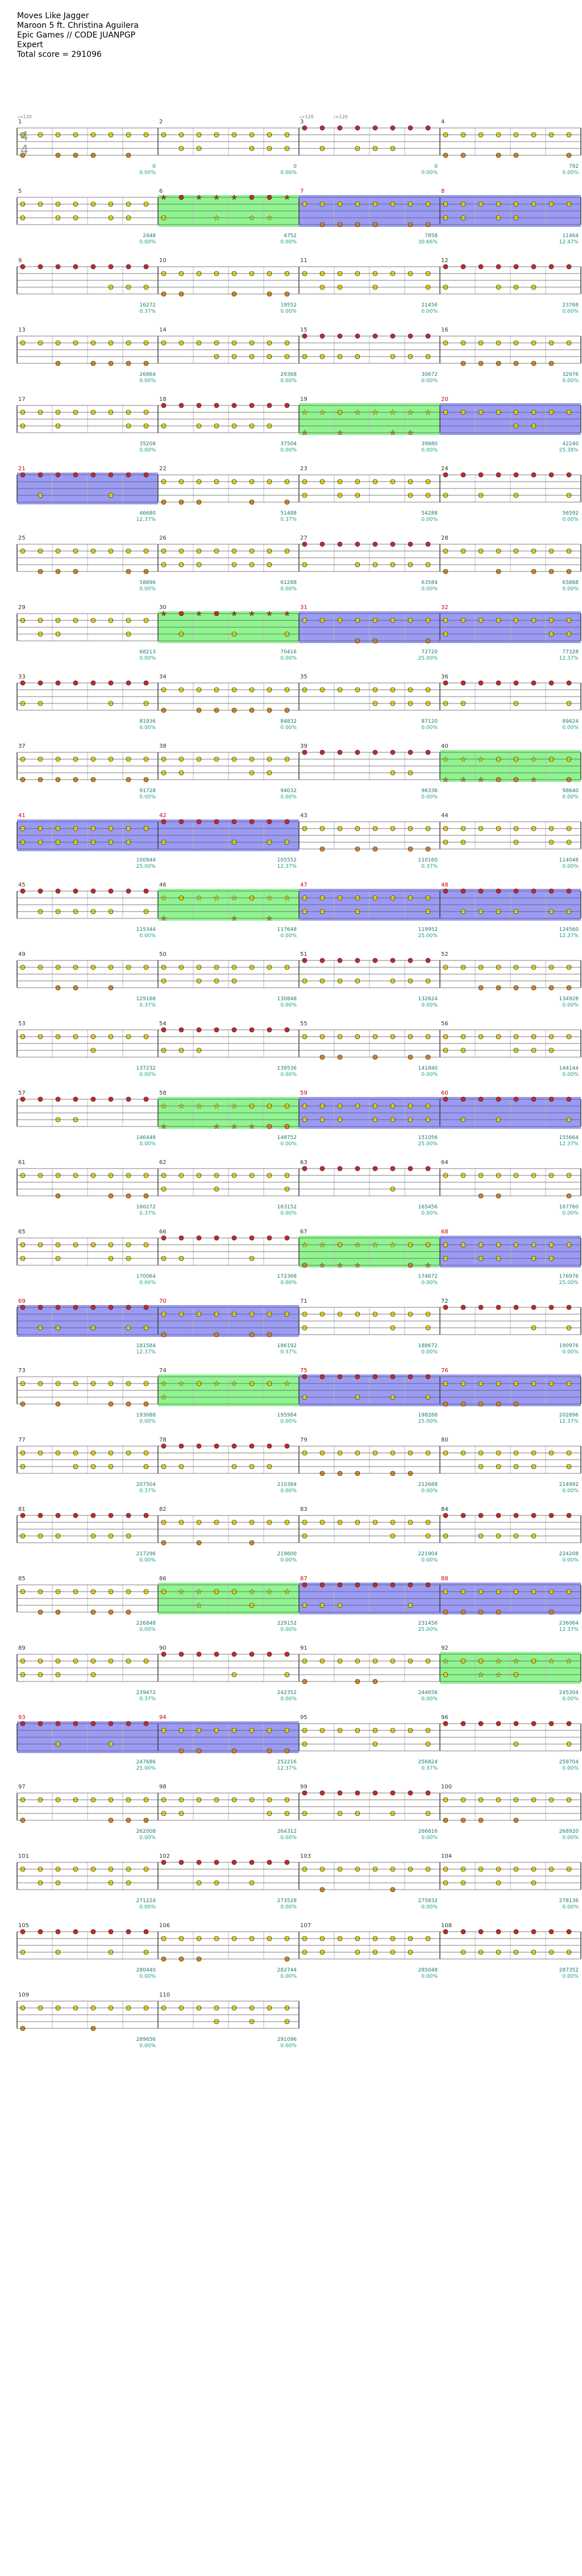  I want to click on measure-score: 134928, so click(569, 999).